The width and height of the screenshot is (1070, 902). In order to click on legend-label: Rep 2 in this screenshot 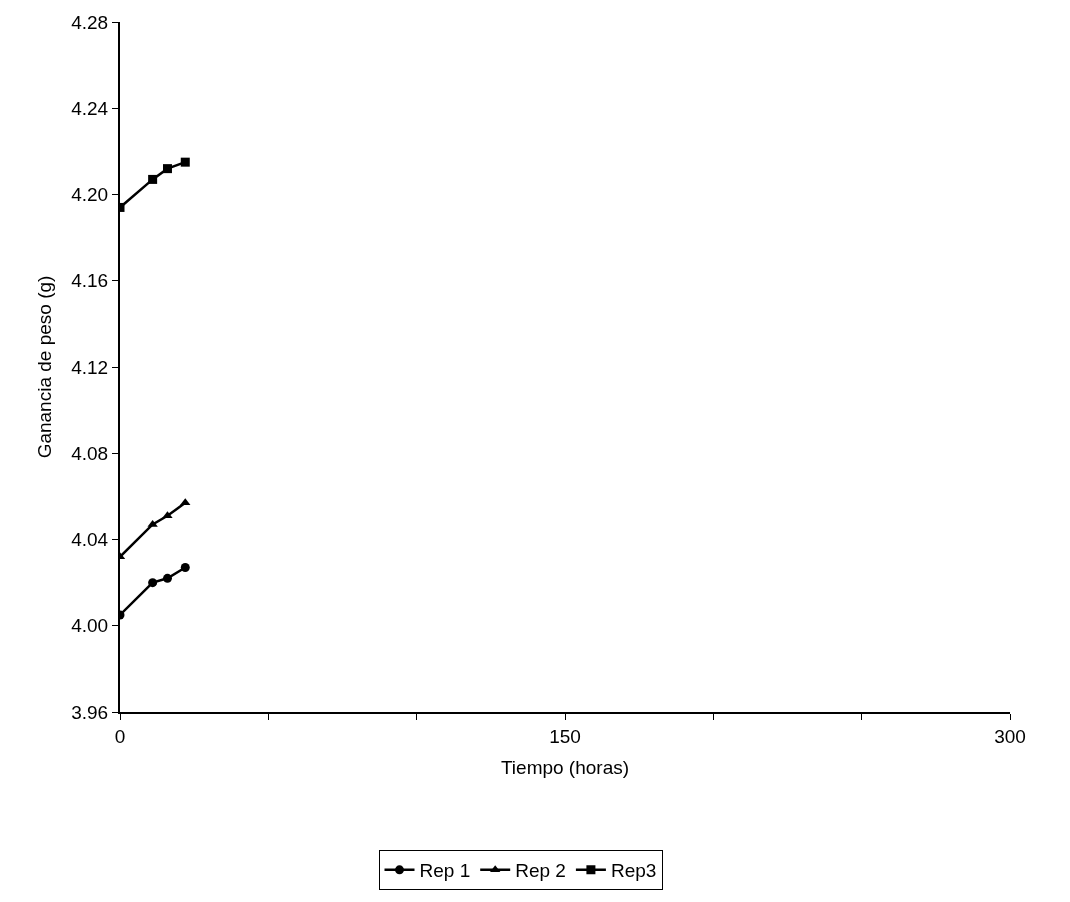, I will do `click(540, 871)`.